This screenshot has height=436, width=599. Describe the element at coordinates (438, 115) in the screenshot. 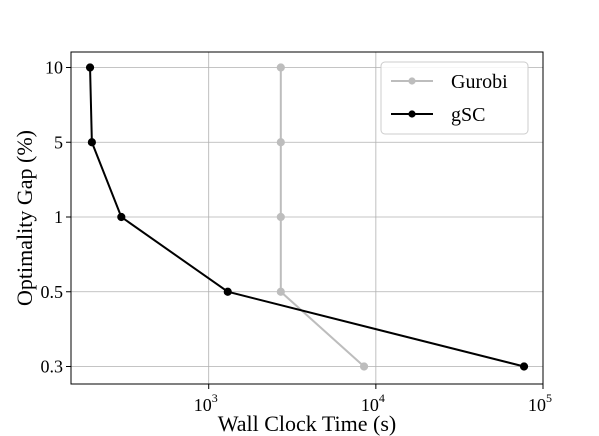

I see `legend-item: gSC` at that location.